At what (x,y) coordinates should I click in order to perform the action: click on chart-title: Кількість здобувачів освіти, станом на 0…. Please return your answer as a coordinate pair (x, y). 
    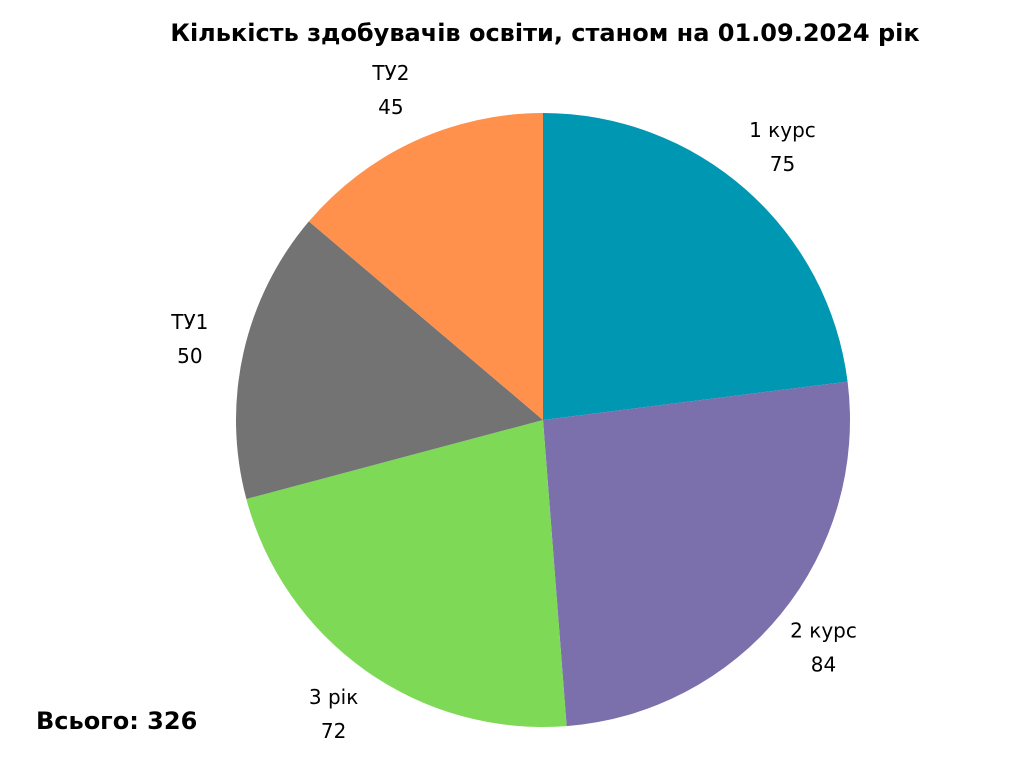
    Looking at the image, I should click on (544, 33).